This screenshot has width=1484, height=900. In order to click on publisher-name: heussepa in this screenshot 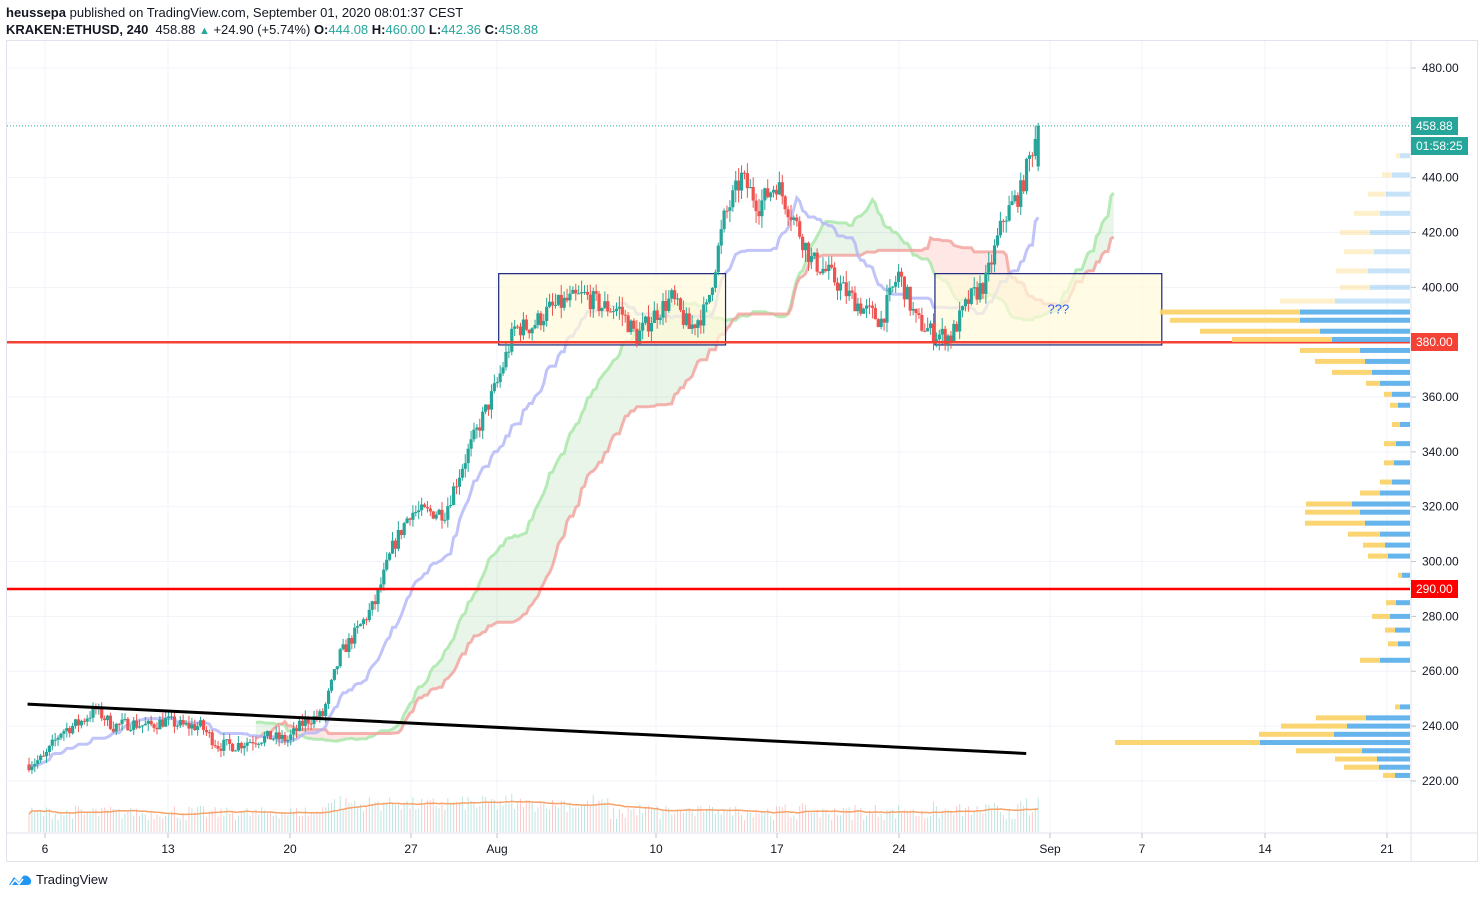, I will do `click(36, 12)`.